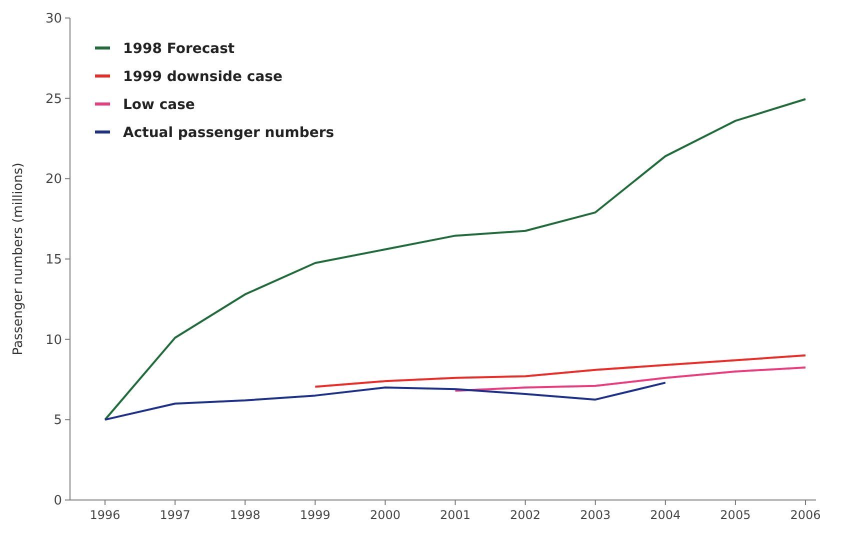 Image resolution: width=846 pixels, height=537 pixels. Describe the element at coordinates (202, 76) in the screenshot. I see `legend-label: 1999 downside case` at that location.